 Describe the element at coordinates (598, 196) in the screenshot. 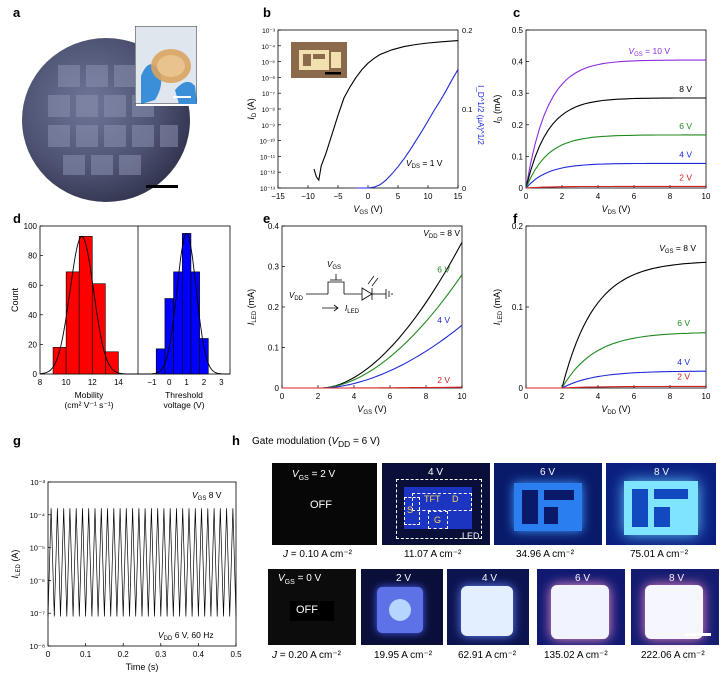

I see `x-tick-label: 4` at that location.